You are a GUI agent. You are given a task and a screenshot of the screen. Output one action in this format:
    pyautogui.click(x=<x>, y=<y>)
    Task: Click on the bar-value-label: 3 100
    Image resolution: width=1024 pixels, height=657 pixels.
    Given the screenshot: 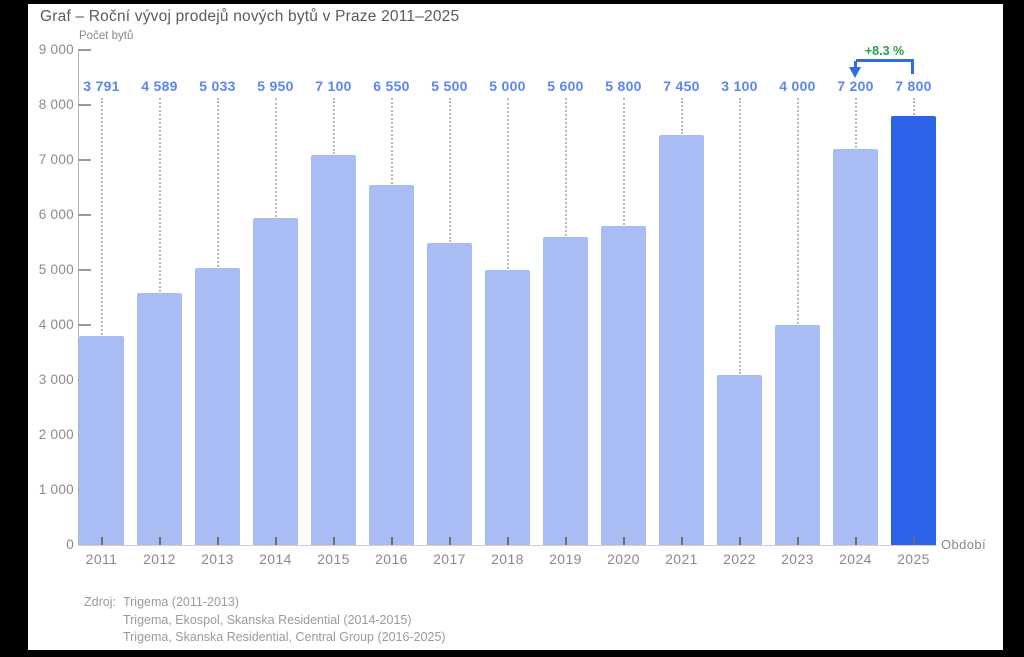 What is the action you would take?
    pyautogui.click(x=739, y=86)
    